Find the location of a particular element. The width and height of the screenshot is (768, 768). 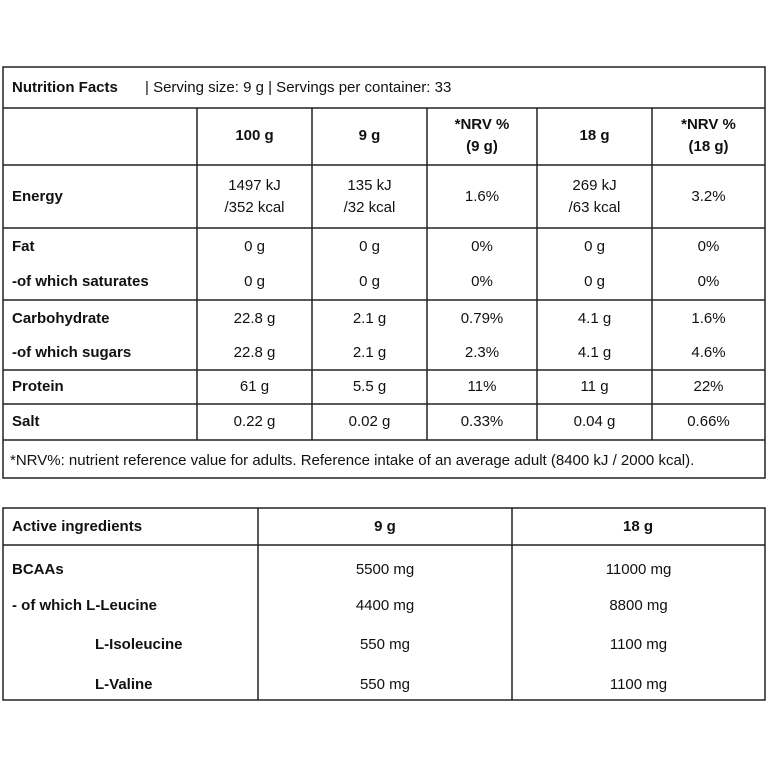

cell-value: 0.04 g is located at coordinates (595, 421).